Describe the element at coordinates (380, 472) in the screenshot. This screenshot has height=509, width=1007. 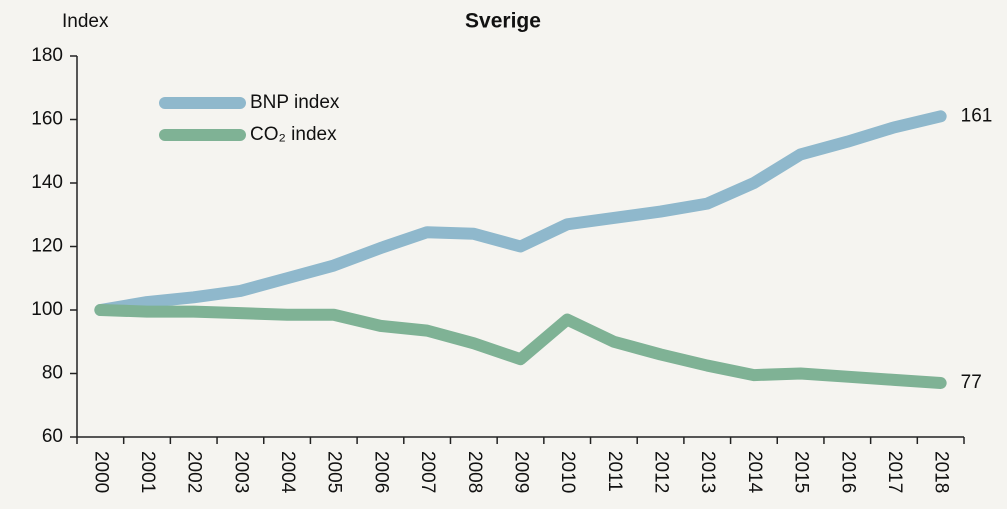
I see `x-tick-label: 2006` at that location.